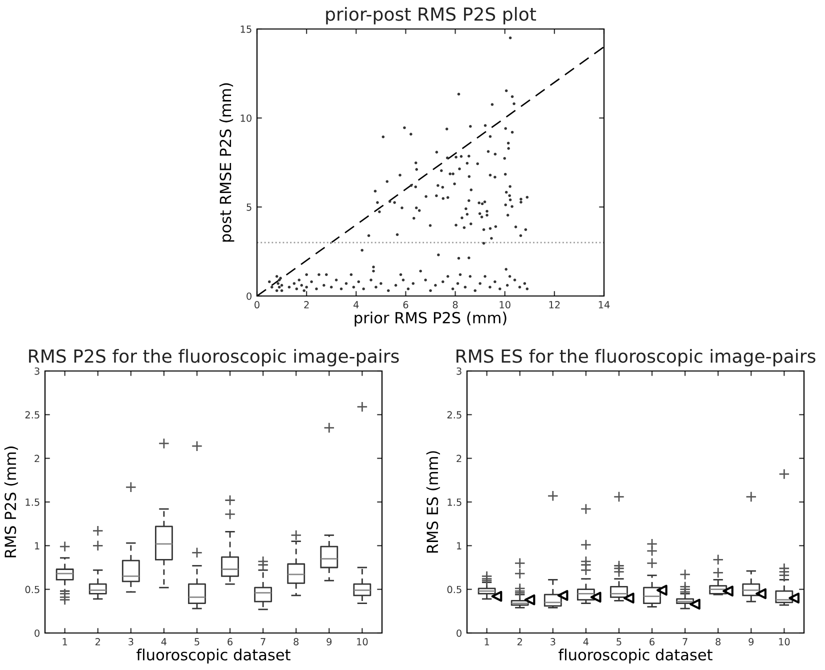 The height and width of the screenshot is (670, 825). What do you see at coordinates (554, 304) in the screenshot?
I see `x-tick-label: 12` at bounding box center [554, 304].